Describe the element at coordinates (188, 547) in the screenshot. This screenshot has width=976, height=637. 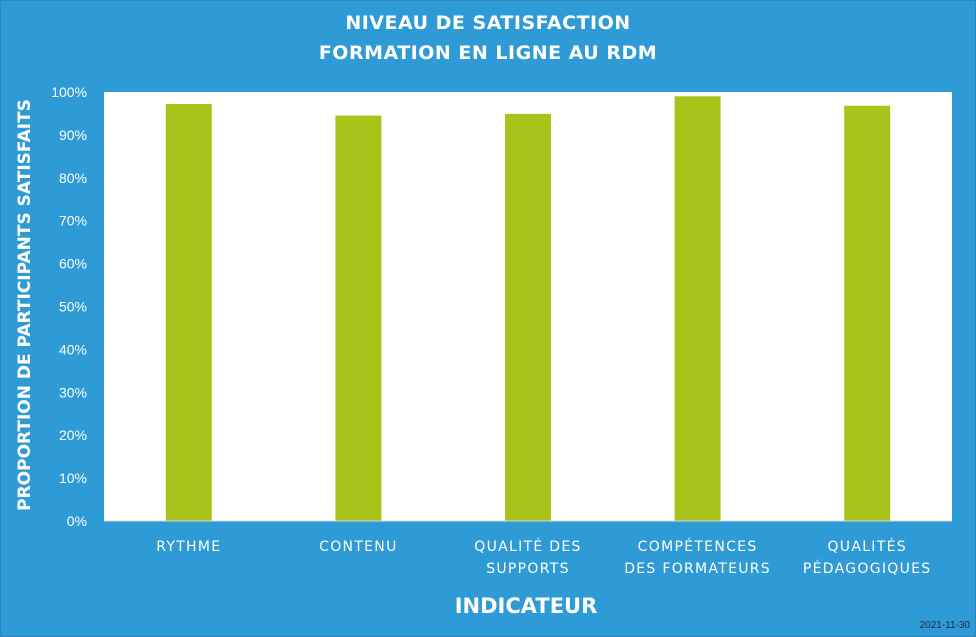
I see `x-category-label: RYTHME` at that location.